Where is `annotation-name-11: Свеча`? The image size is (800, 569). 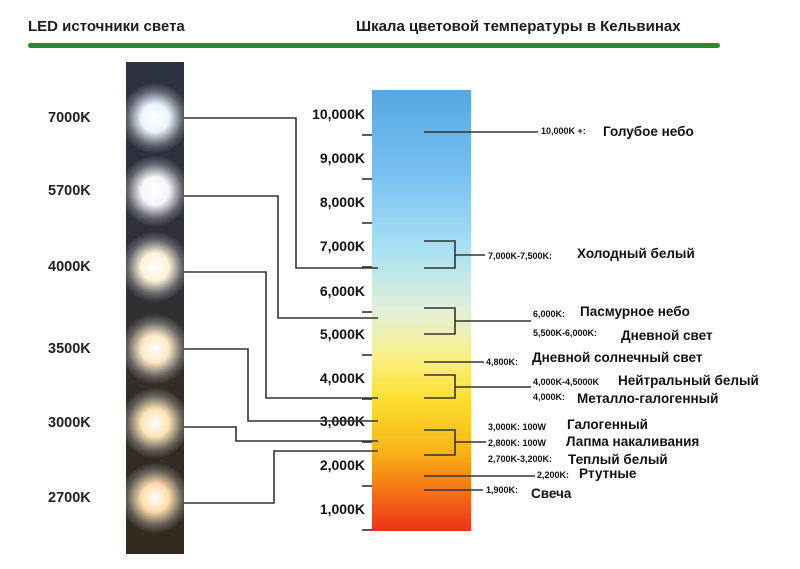
annotation-name-11: Свеча is located at coordinates (551, 493).